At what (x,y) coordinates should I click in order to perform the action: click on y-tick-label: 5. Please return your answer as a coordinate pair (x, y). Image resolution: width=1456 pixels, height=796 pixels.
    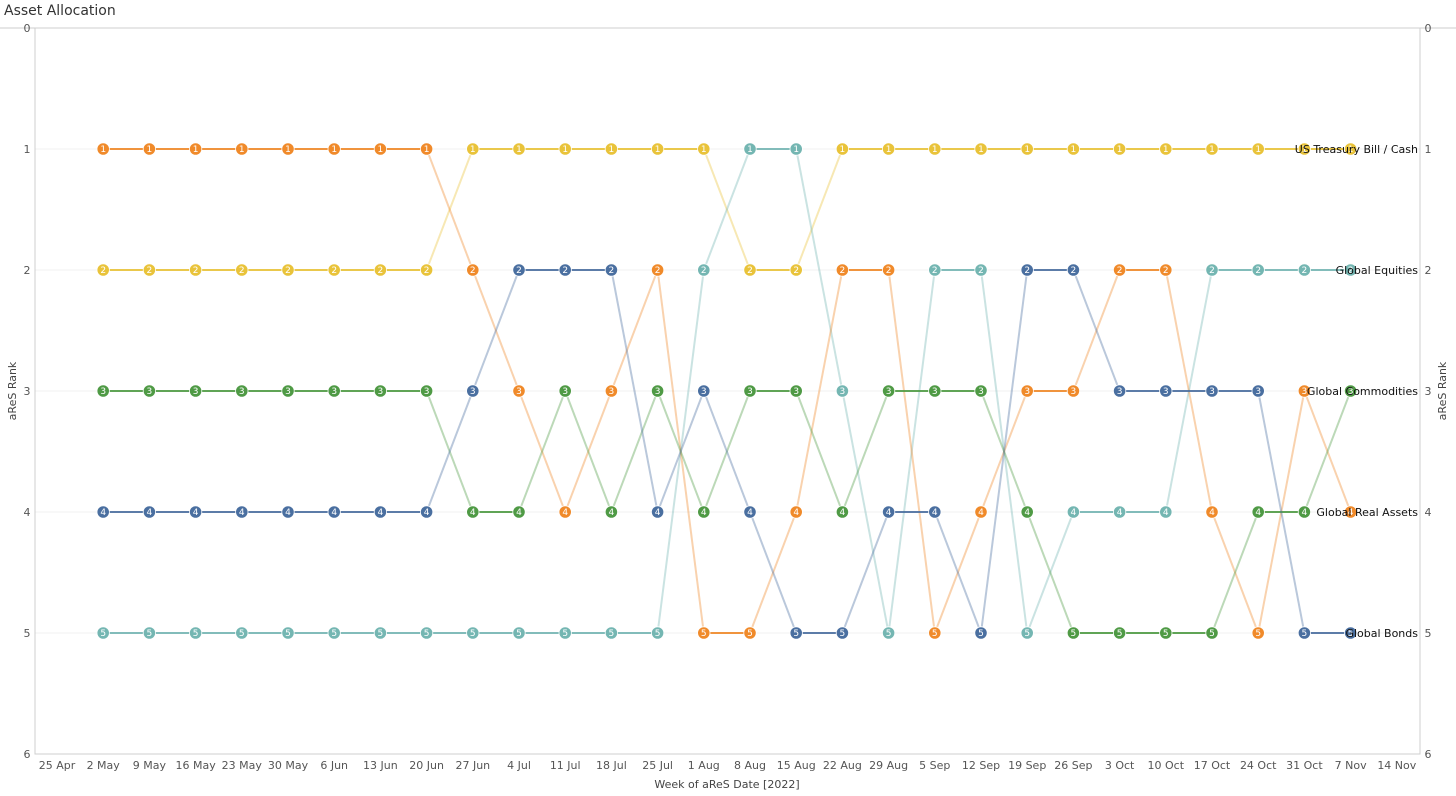
    Looking at the image, I should click on (1428, 633).